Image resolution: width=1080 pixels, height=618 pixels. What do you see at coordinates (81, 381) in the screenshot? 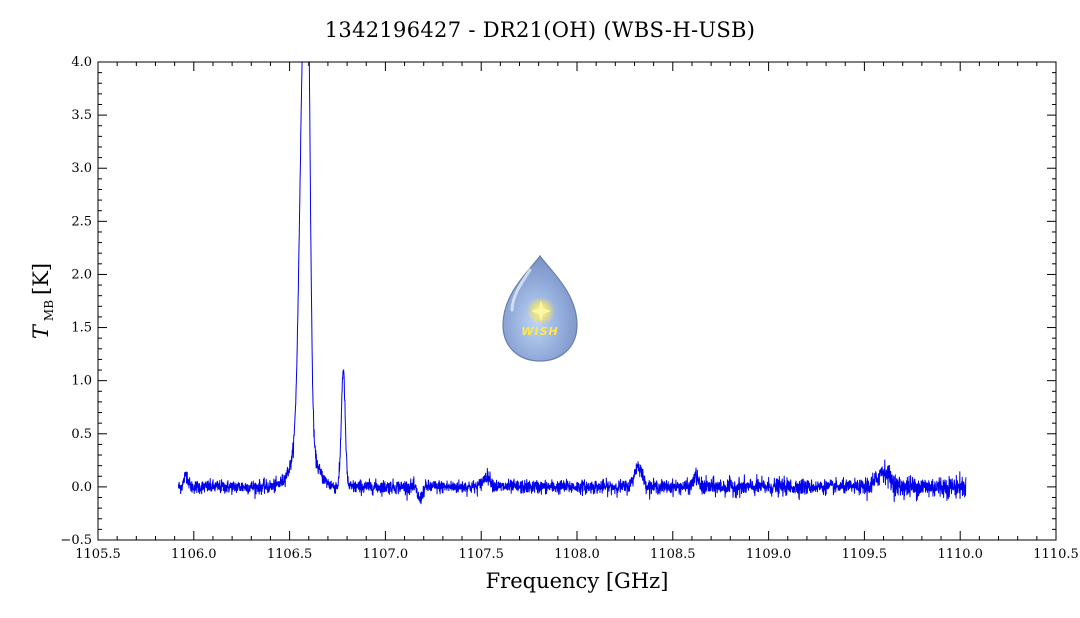
I see `y-tick-label: 1.0` at bounding box center [81, 381].